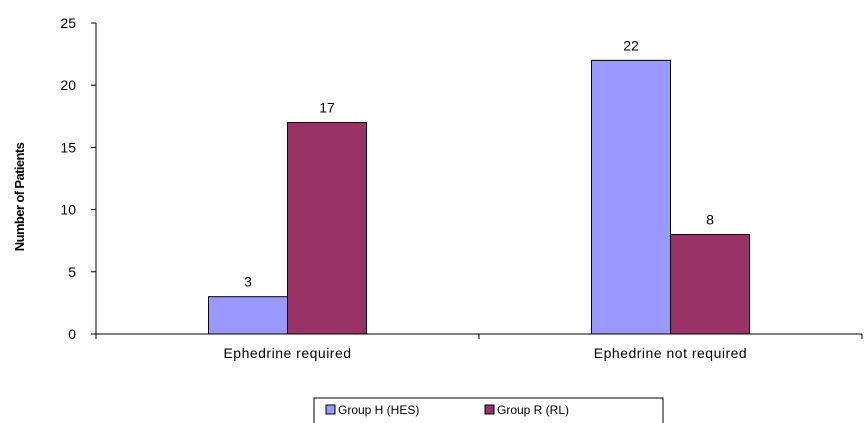  What do you see at coordinates (287, 353) in the screenshot?
I see `x-category-label: Ephedrine required` at bounding box center [287, 353].